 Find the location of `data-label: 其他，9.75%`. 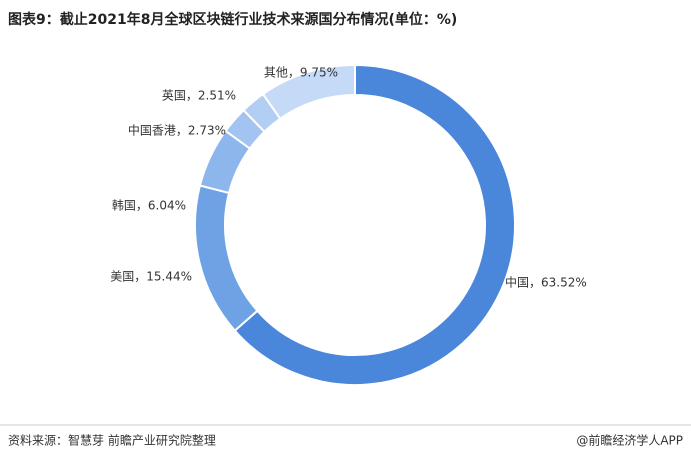

data-label: 其他，9.75% is located at coordinates (301, 73).